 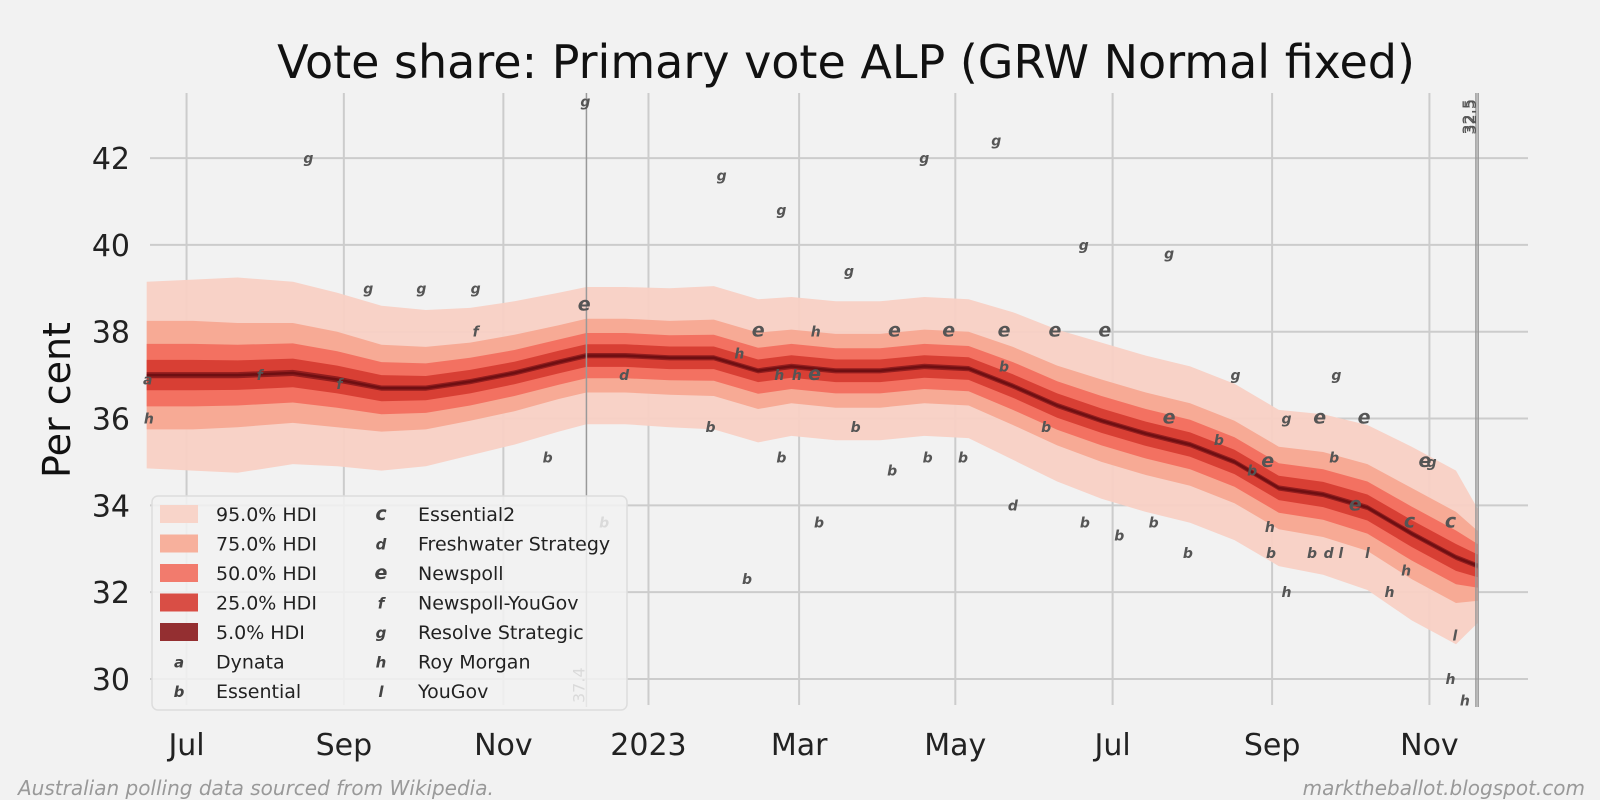 What do you see at coordinates (111, 506) in the screenshot?
I see `y-tick-label: 34` at bounding box center [111, 506].